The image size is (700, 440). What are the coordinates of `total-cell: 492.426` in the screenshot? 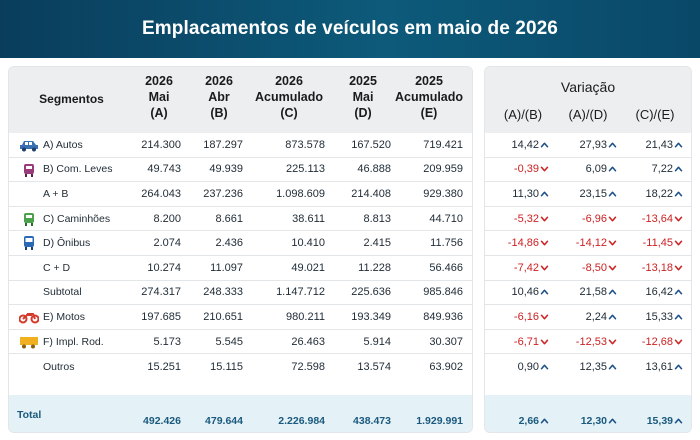 It's located at (162, 420).